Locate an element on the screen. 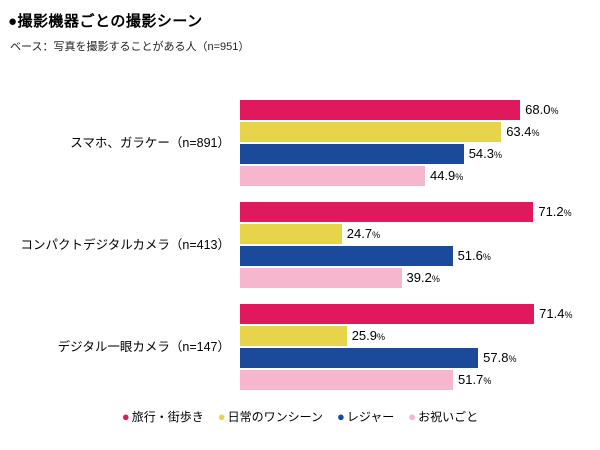 The height and width of the screenshot is (450, 600). bar-row: 63.4% is located at coordinates (420, 132).